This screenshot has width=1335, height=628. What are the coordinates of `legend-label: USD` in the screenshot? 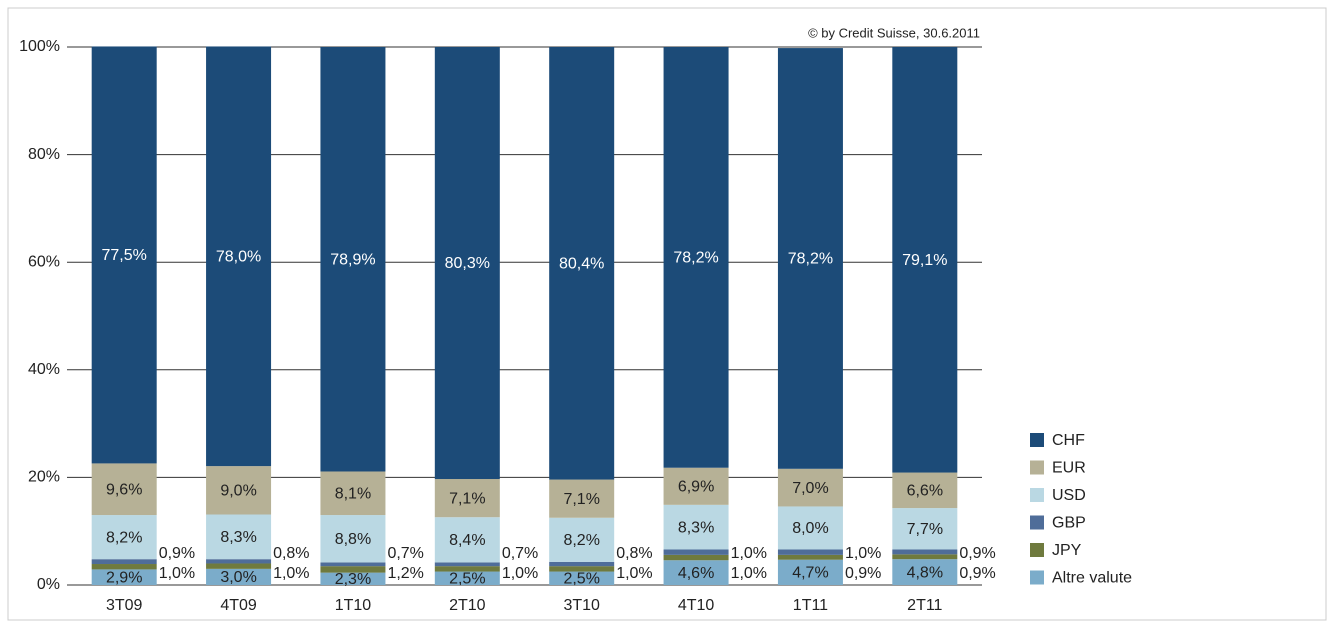 It's located at (1069, 495).